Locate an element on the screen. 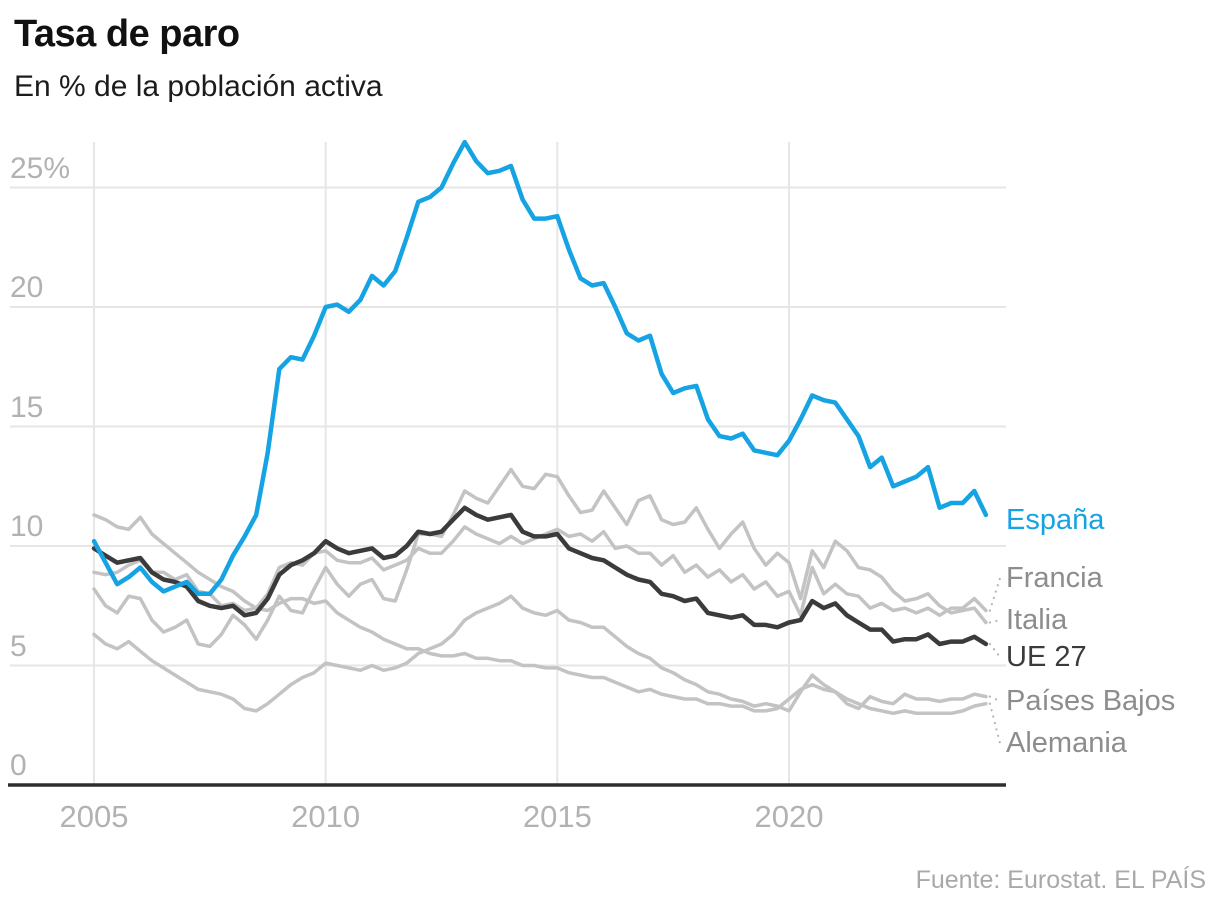  y-axis-tick-label: 20 is located at coordinates (27, 287).